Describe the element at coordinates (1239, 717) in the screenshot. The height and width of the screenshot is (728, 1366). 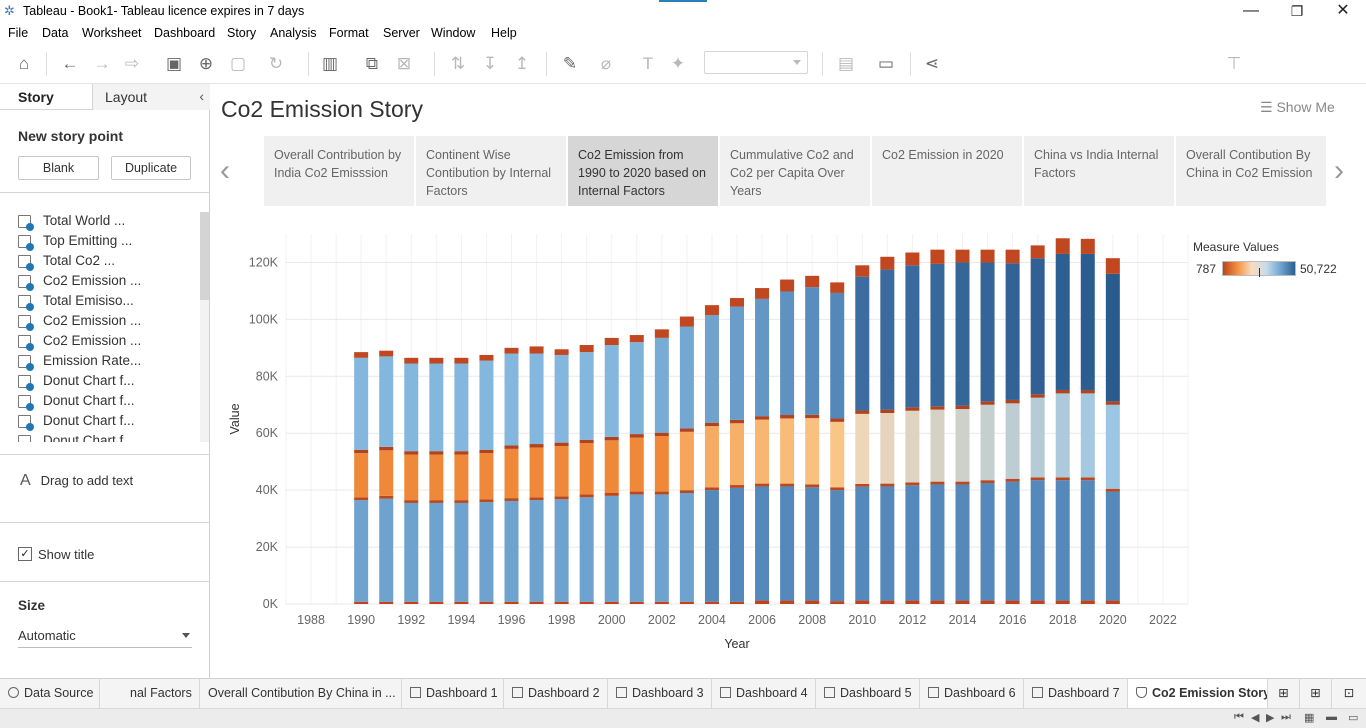
I see `first-sheet-icon: ⏮` at that location.